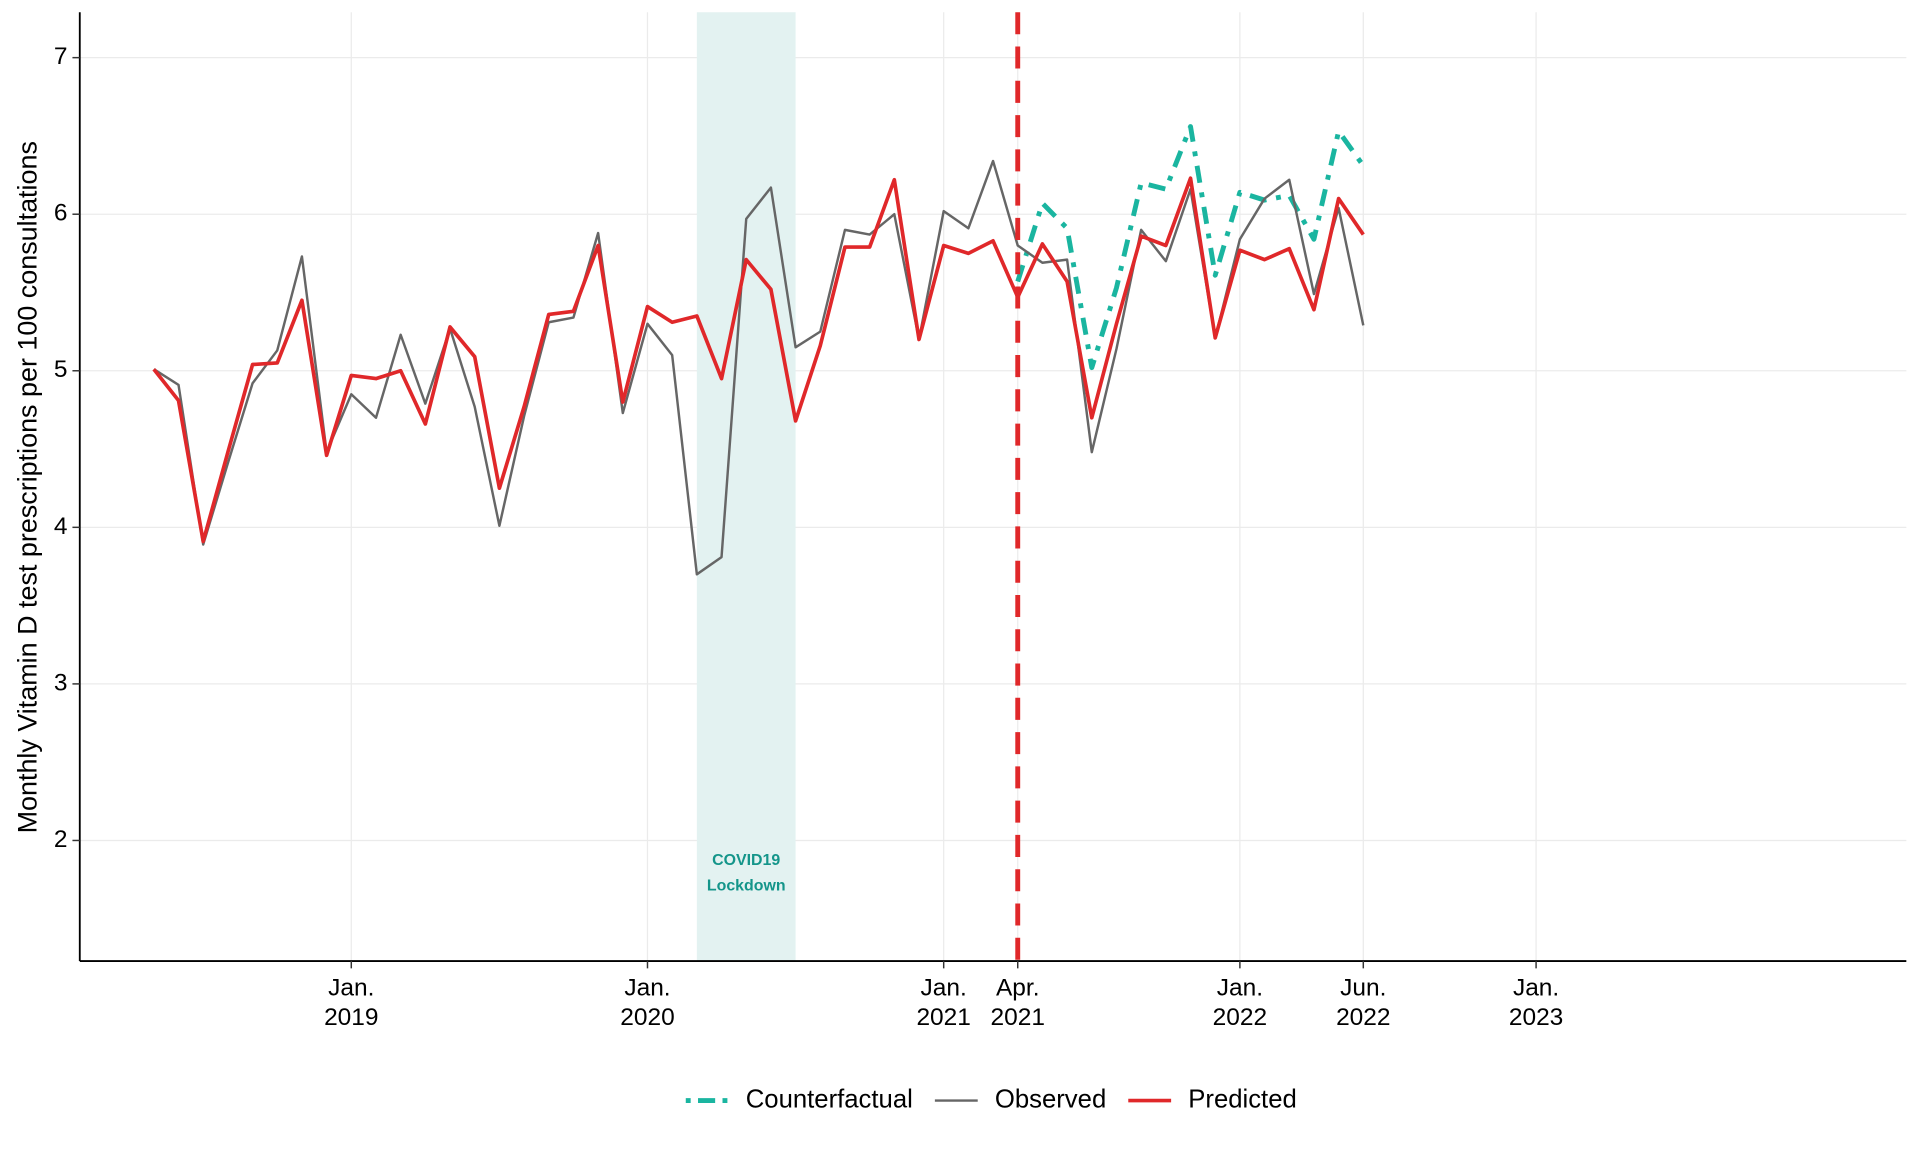  Describe the element at coordinates (61, 369) in the screenshot. I see `y-tick-label: 5` at that location.